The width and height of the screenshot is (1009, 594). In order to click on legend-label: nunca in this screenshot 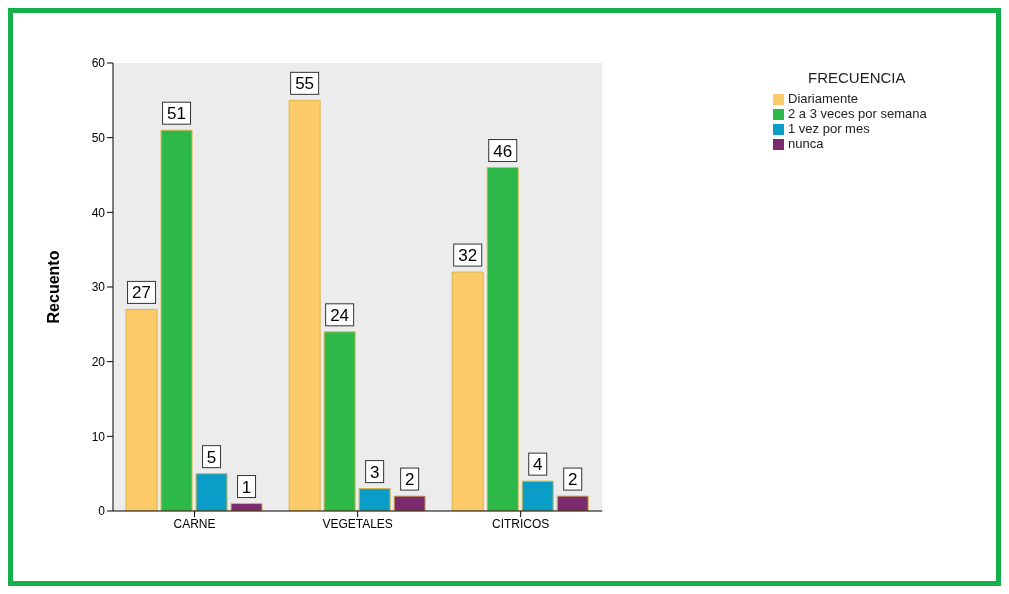, I will do `click(806, 143)`.